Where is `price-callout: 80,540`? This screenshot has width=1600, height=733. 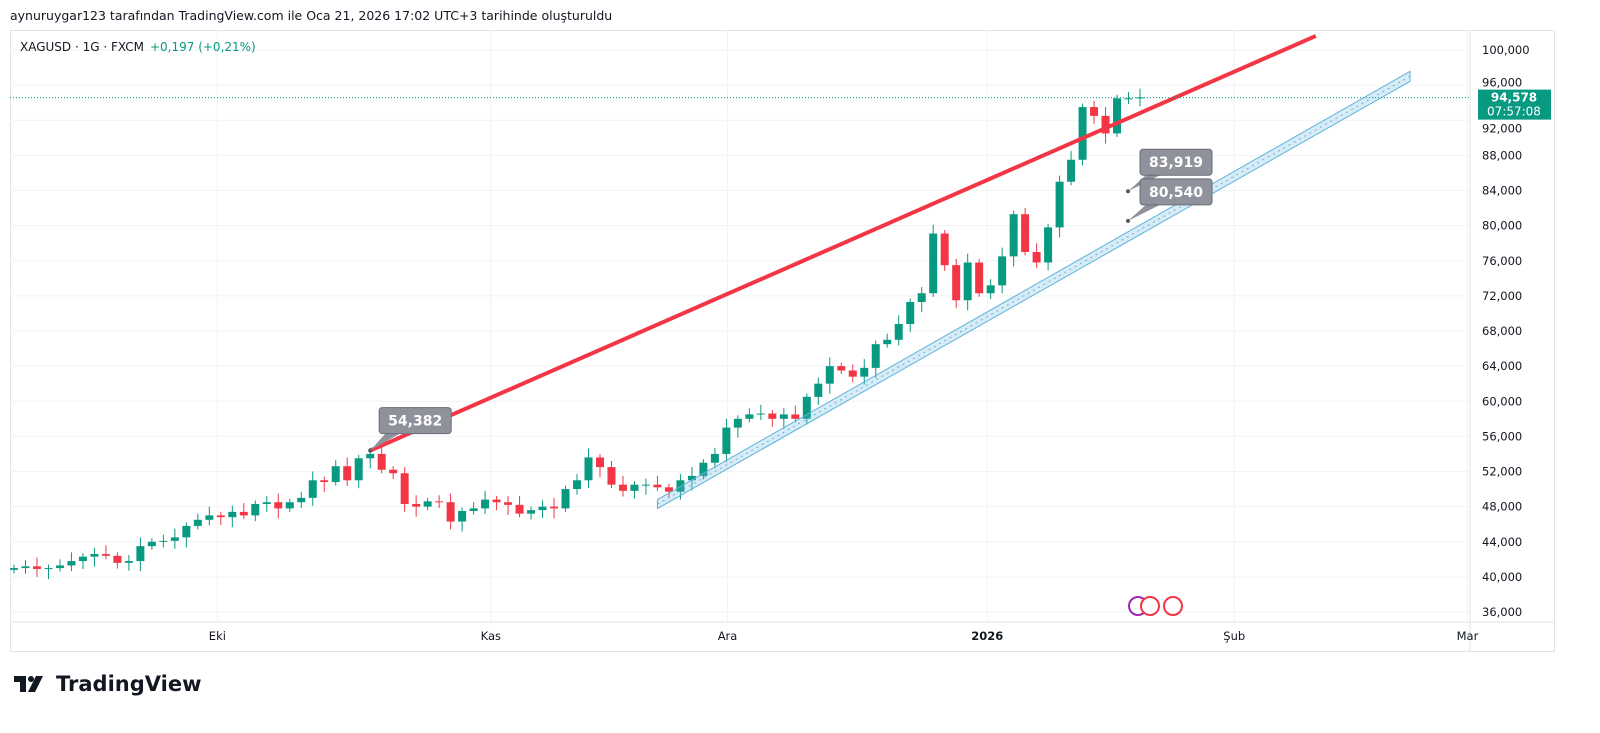
price-callout: 80,540 is located at coordinates (1169, 200).